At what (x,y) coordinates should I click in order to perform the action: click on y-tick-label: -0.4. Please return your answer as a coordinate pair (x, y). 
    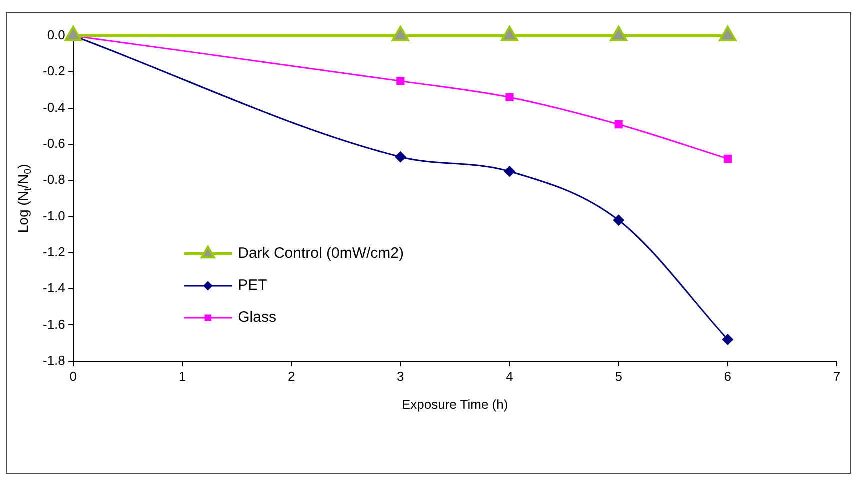
    Looking at the image, I should click on (54, 107).